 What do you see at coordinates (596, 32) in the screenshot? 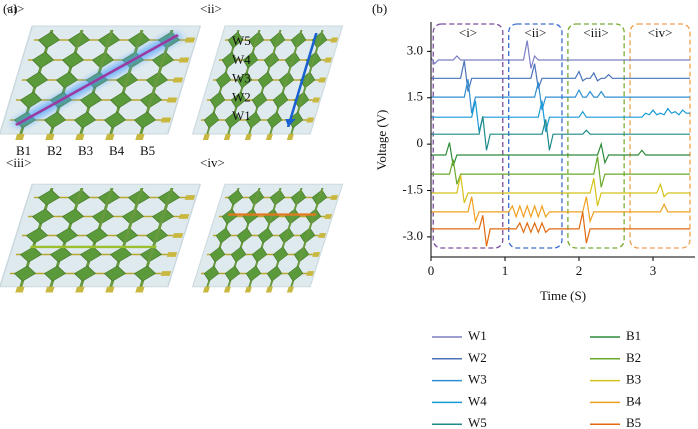
I see `region-label: <iii>` at bounding box center [596, 32].